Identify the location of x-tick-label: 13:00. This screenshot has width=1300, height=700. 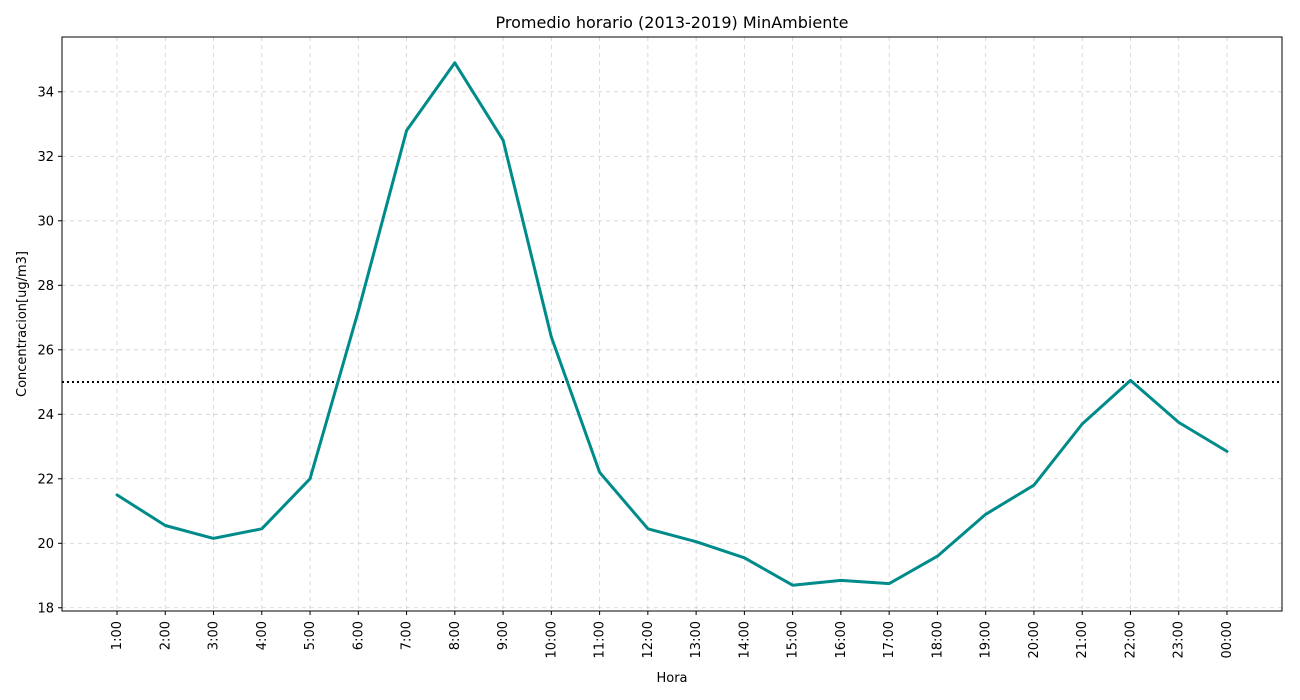
(696, 639).